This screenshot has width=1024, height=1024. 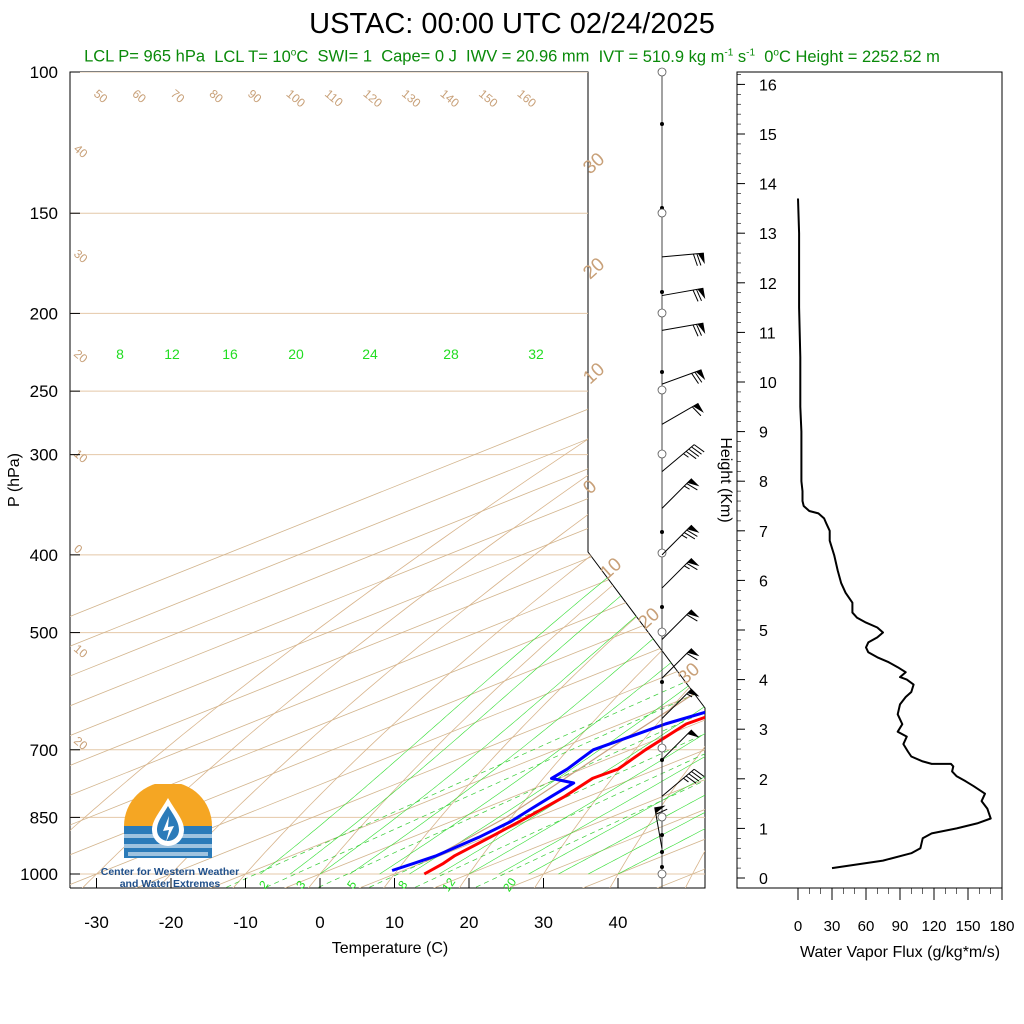 What do you see at coordinates (967, 926) in the screenshot?
I see `flux-tick-label: 150` at bounding box center [967, 926].